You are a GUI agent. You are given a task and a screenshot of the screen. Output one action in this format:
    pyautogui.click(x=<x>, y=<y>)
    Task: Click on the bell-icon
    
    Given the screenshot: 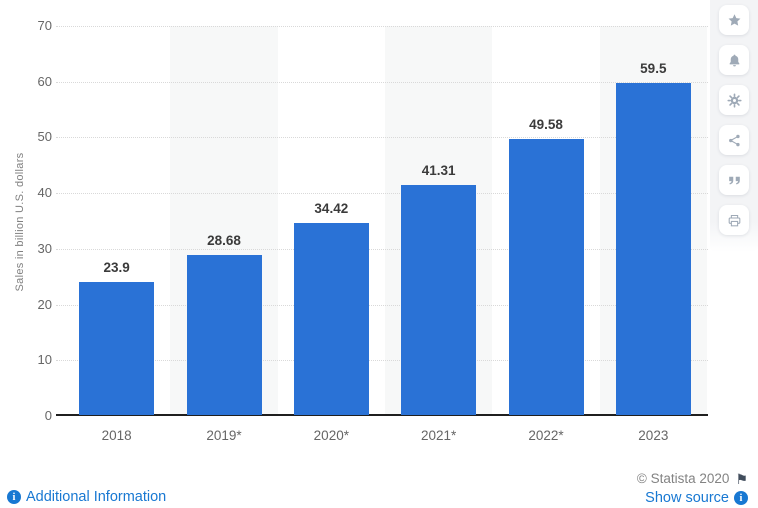 What is the action you would take?
    pyautogui.click(x=734, y=60)
    